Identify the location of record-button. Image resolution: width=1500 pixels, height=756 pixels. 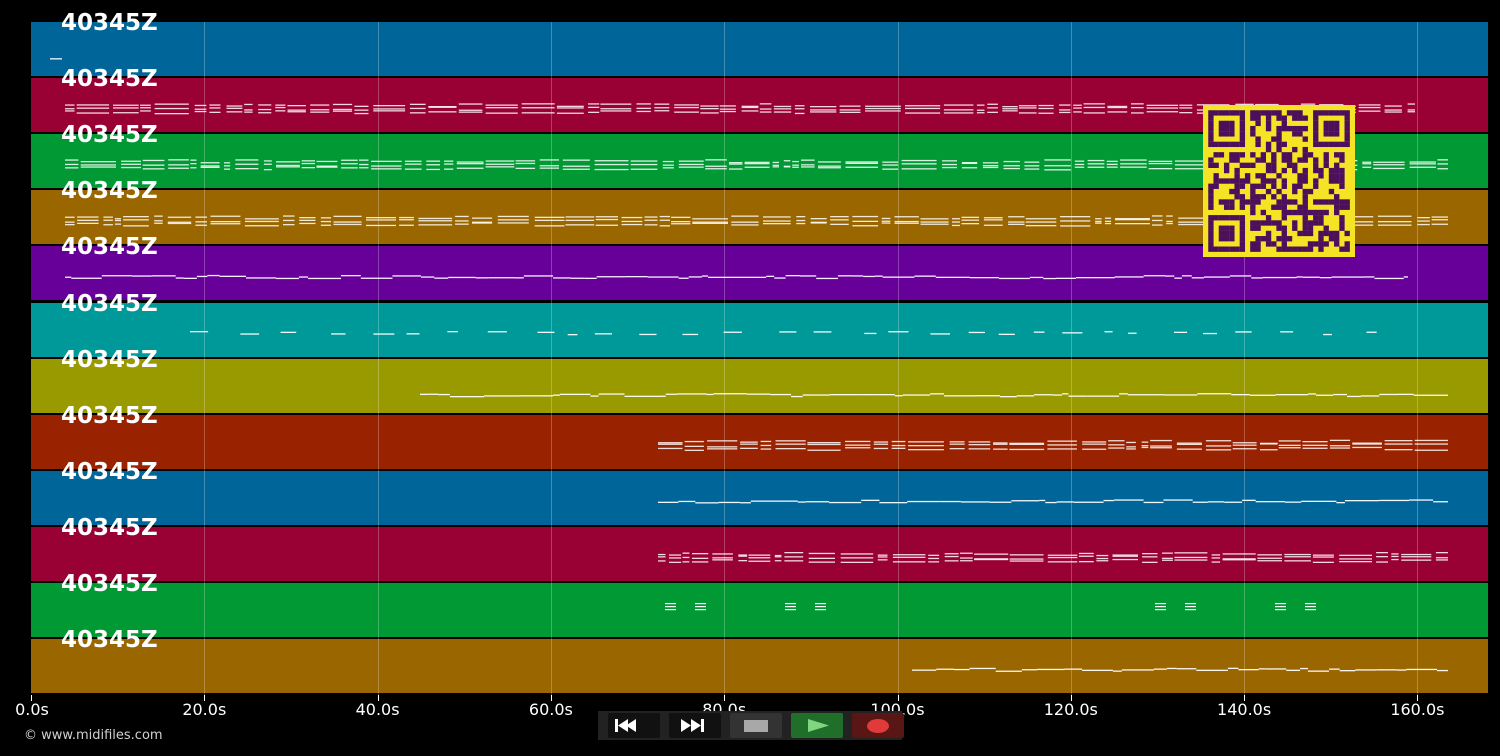
(878, 725).